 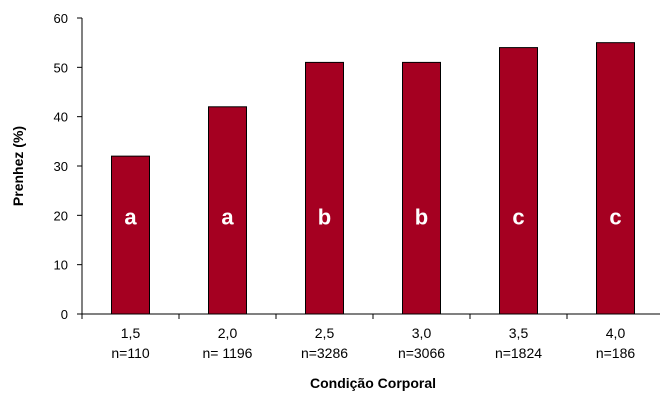 I want to click on x-tick-label: 3,5, so click(x=519, y=333).